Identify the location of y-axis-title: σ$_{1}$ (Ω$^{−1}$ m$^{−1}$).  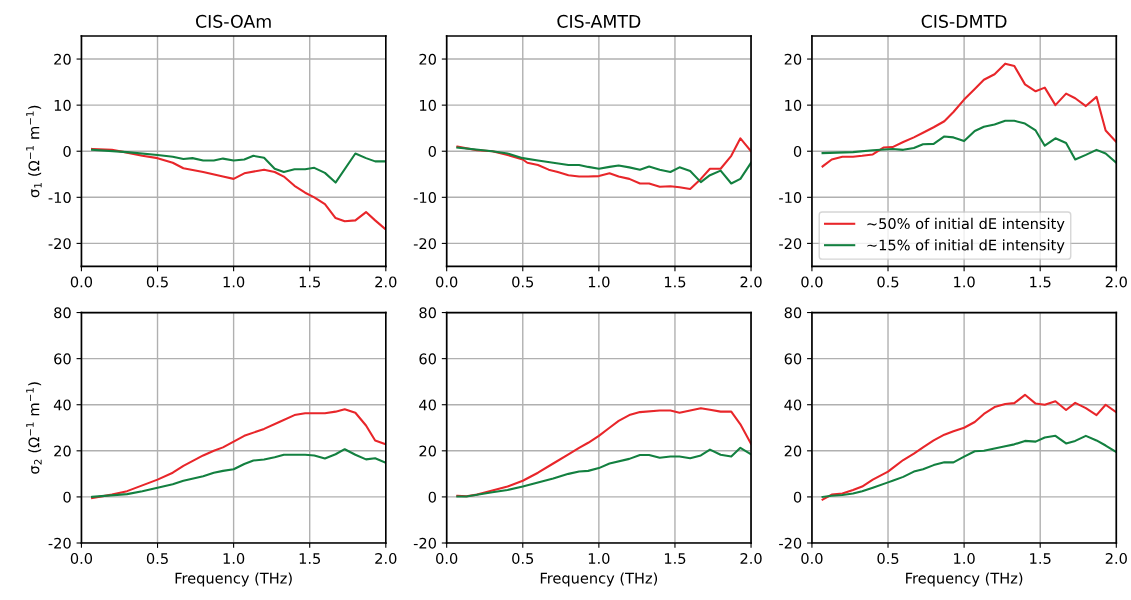
(34, 151).